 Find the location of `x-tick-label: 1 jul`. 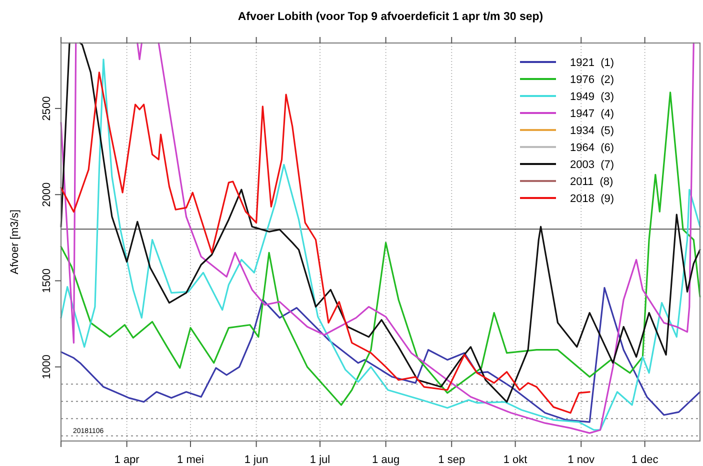

x-tick-label: 1 jul is located at coordinates (320, 460).